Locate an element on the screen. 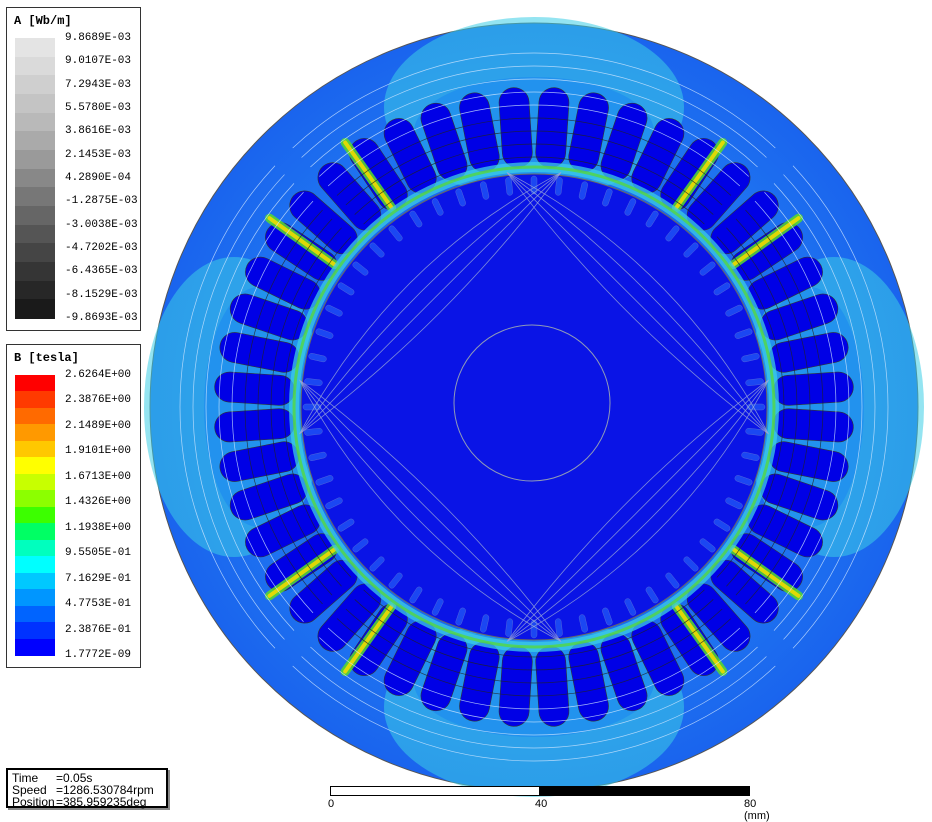 This screenshot has height=822, width=932. speed-label: Speed is located at coordinates (29, 790).